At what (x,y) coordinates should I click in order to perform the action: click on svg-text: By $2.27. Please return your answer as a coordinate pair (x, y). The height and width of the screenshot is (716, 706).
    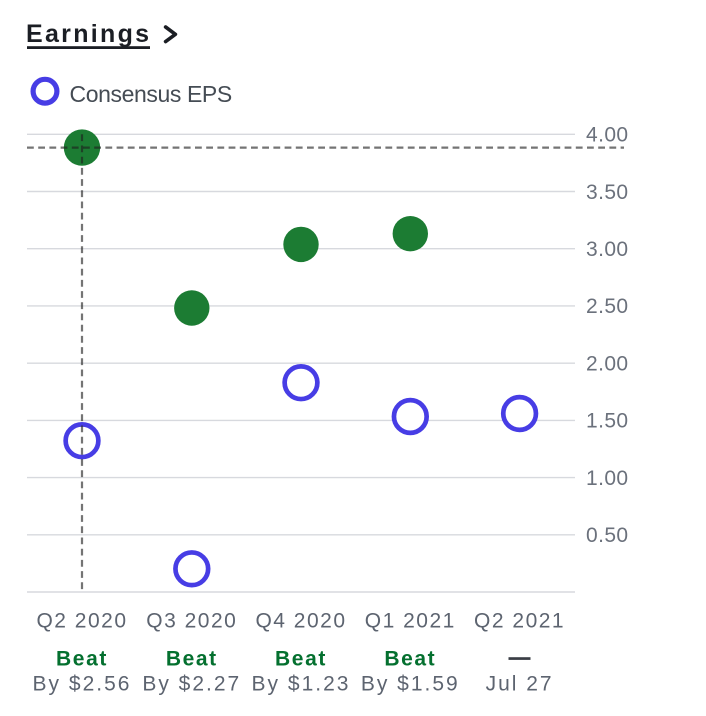
    Looking at the image, I should click on (191, 684).